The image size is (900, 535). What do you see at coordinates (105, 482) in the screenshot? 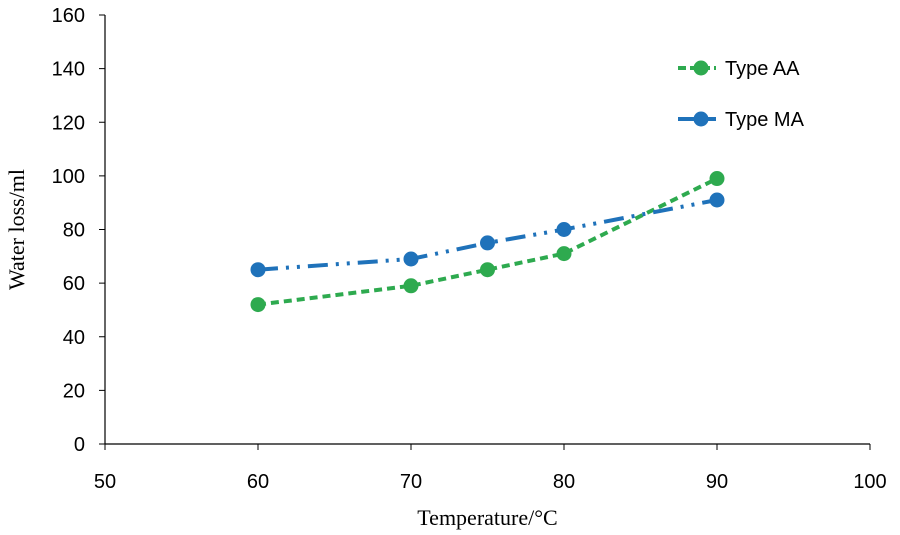
I see `x-tick-label-50: 50` at bounding box center [105, 482].